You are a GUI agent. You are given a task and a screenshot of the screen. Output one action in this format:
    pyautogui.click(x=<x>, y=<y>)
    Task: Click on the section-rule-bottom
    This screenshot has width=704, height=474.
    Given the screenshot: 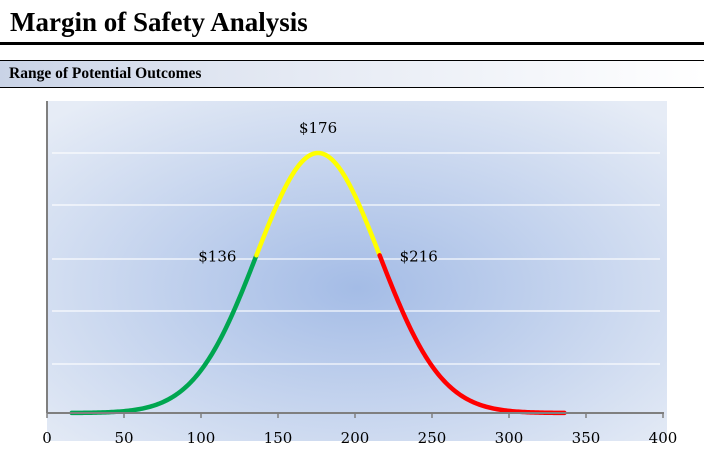 What is the action you would take?
    pyautogui.click(x=352, y=87)
    